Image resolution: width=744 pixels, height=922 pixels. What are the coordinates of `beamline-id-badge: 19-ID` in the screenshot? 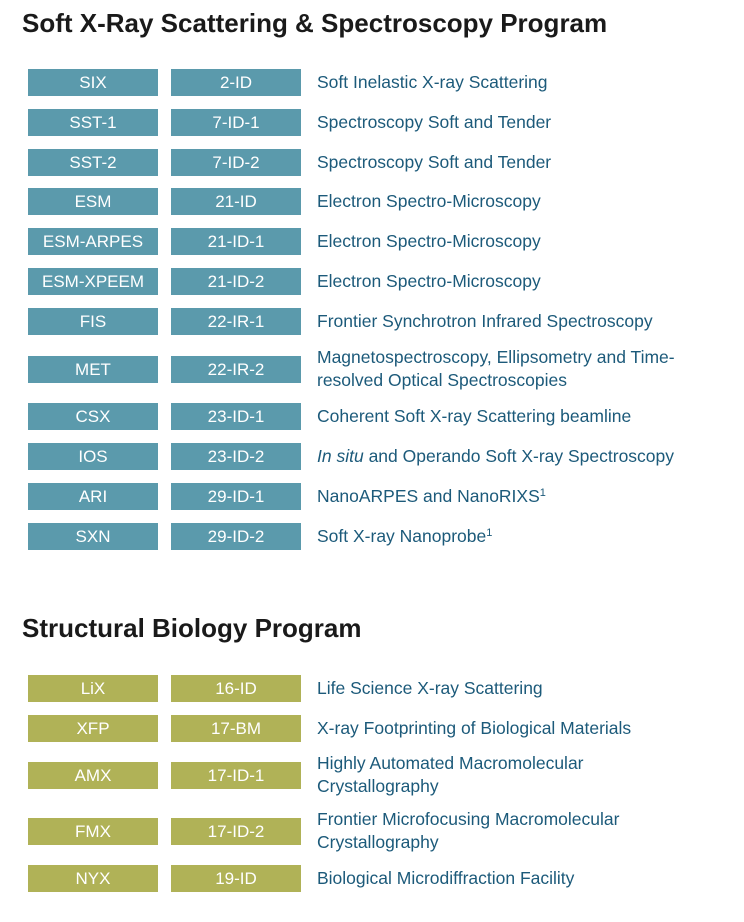 It's located at (236, 878).